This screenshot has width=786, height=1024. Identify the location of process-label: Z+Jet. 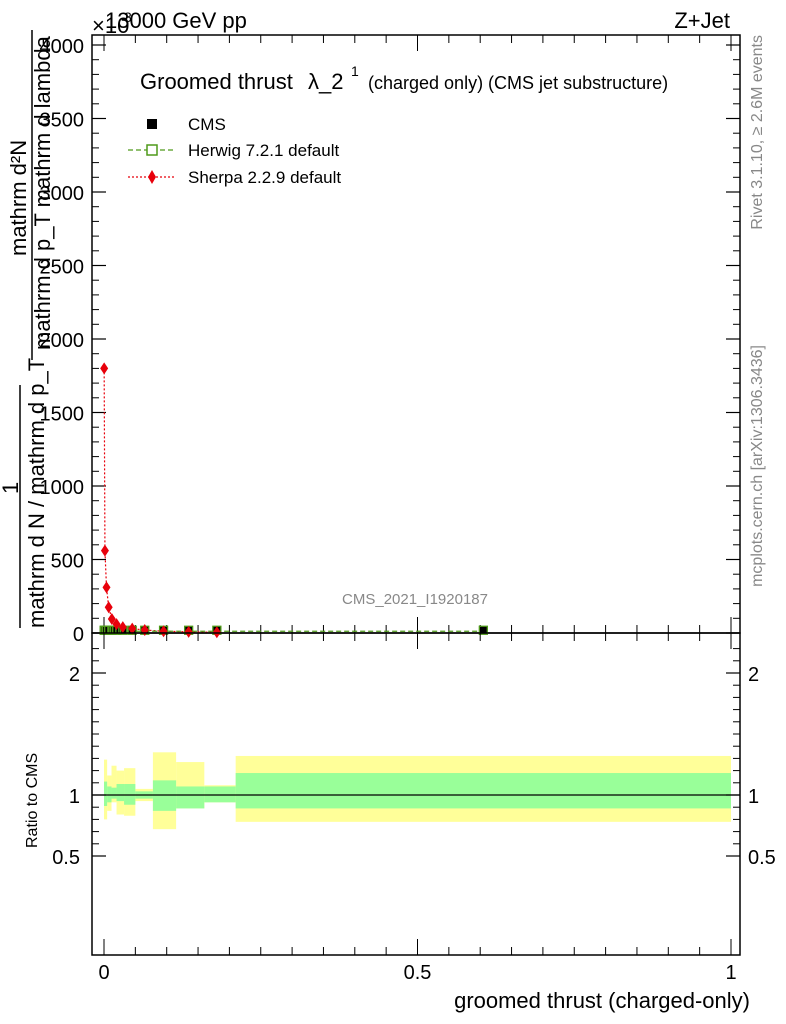
(702, 20).